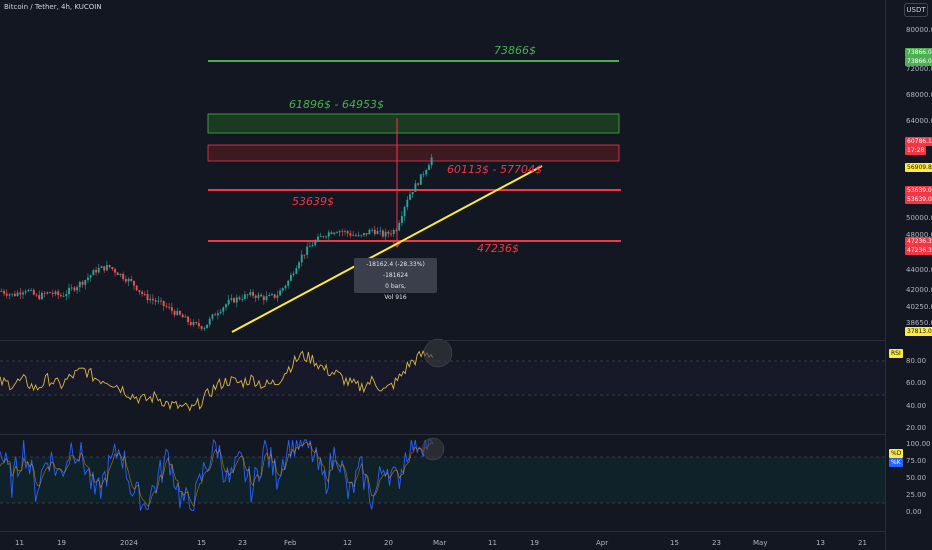 This screenshot has height=550, width=932. Describe the element at coordinates (19, 543) in the screenshot. I see `time-label: 11` at that location.